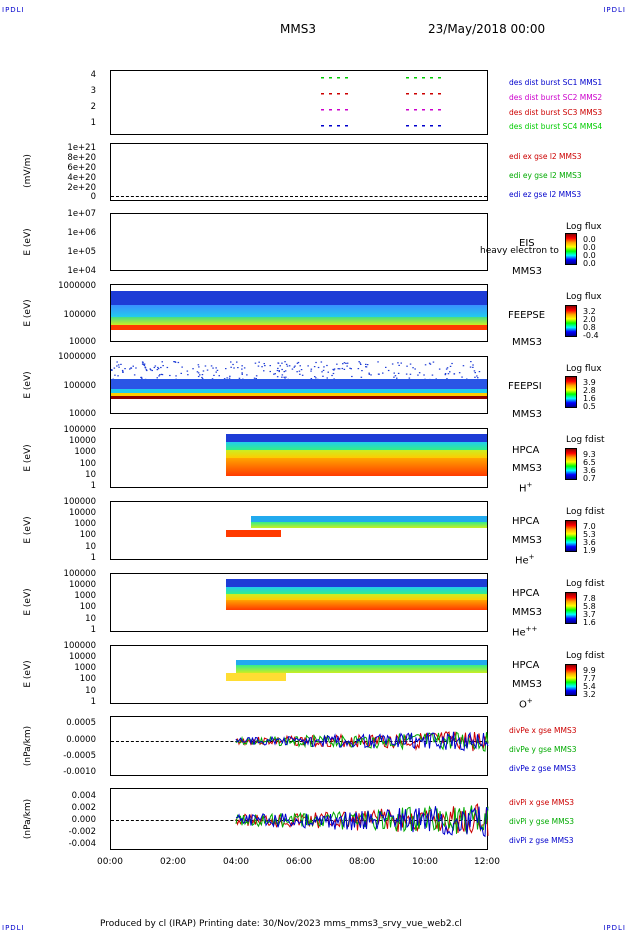  What do you see at coordinates (299, 102) in the screenshot?
I see `panel-burst` at bounding box center [299, 102].